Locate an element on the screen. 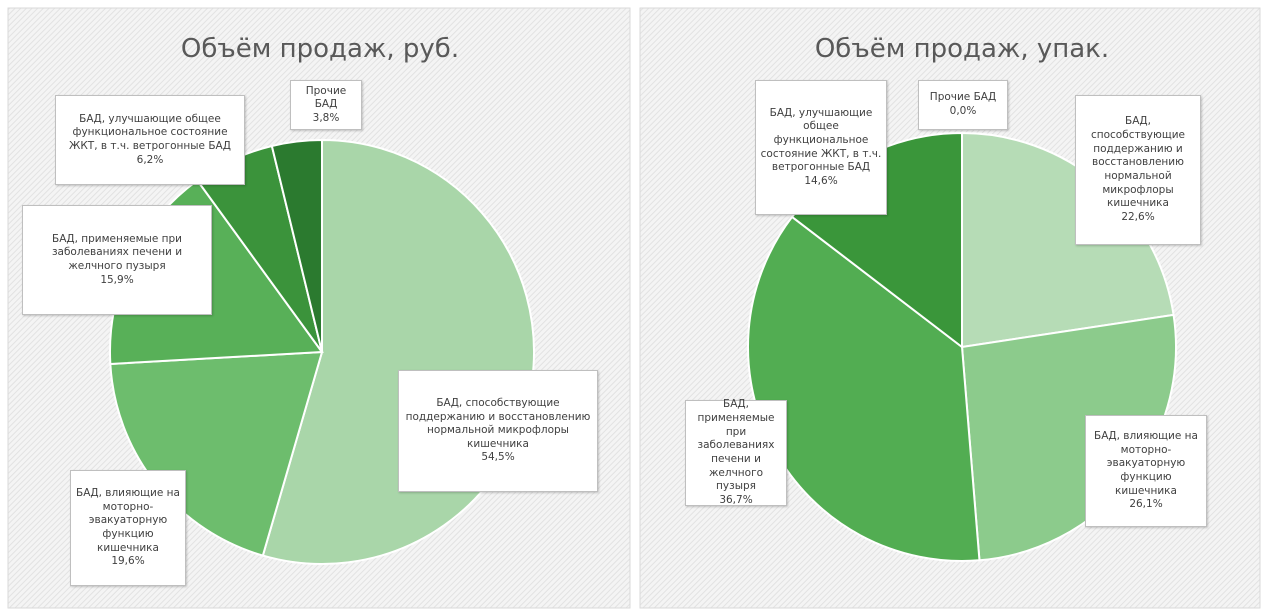 The width and height of the screenshot is (1266, 612). label-value: 26,1% is located at coordinates (1146, 504).